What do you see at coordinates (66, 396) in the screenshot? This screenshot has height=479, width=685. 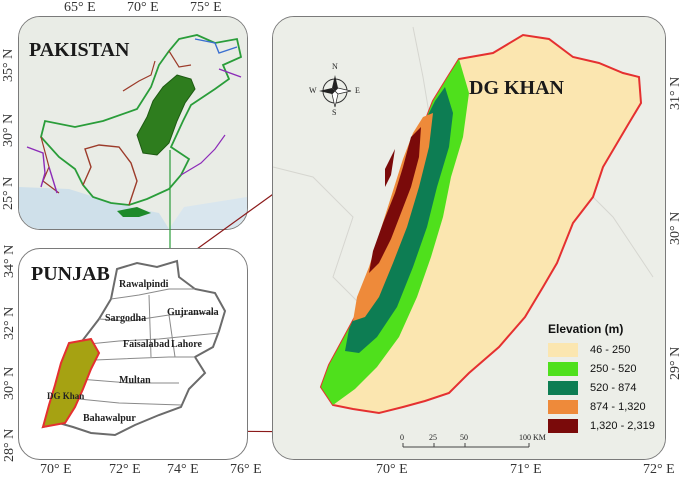 I see `city-dg-khan: DG Khan` at bounding box center [66, 396].